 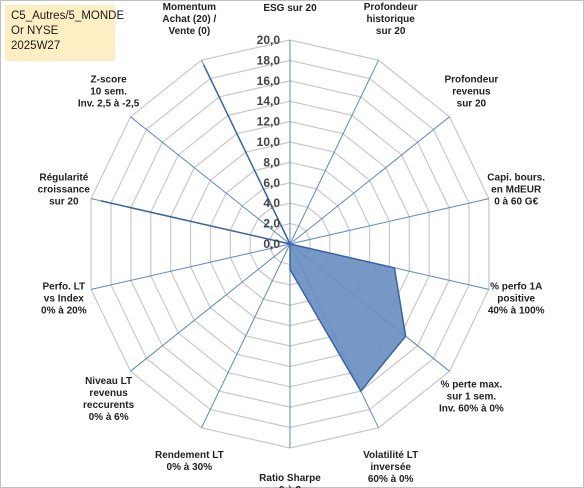 I want to click on axis-label-12-line-1: 10 sem., so click(x=108, y=91).